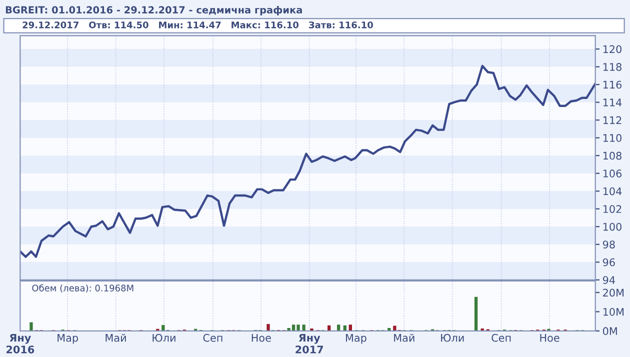  What do you see at coordinates (612, 174) in the screenshot?
I see `y-tick-label: 106` at bounding box center [612, 174].